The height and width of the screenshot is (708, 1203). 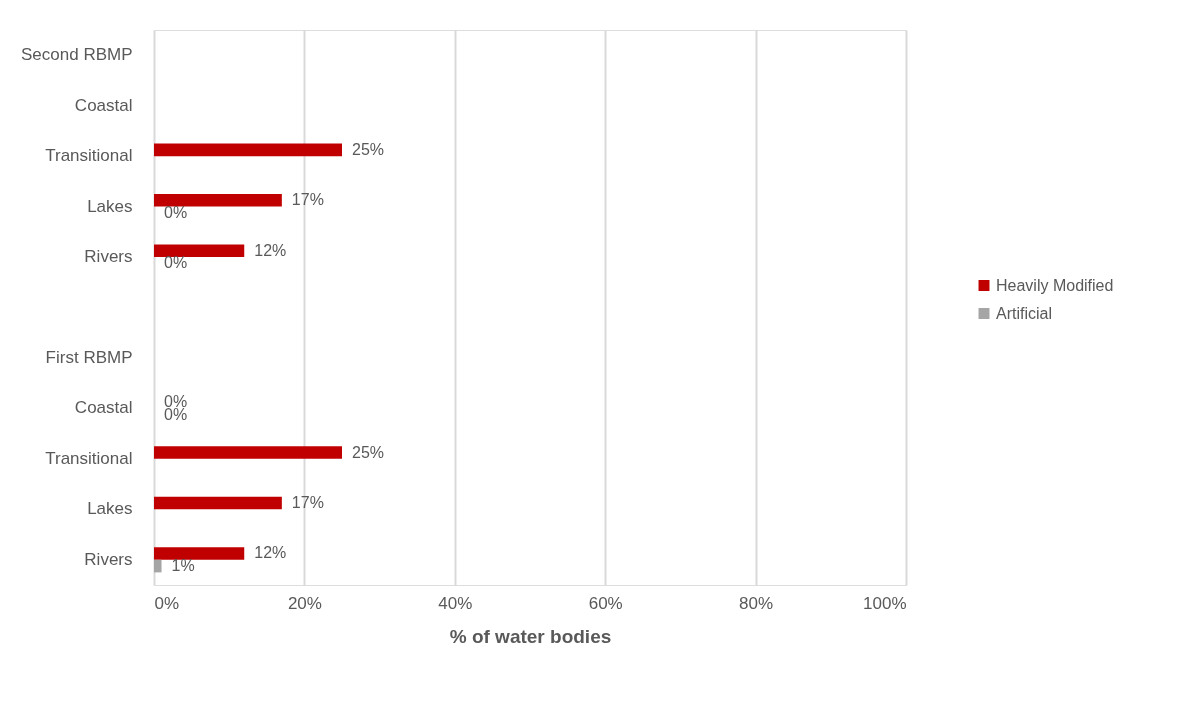 What do you see at coordinates (605, 603) in the screenshot?
I see `x-tick-label: 60%` at bounding box center [605, 603].